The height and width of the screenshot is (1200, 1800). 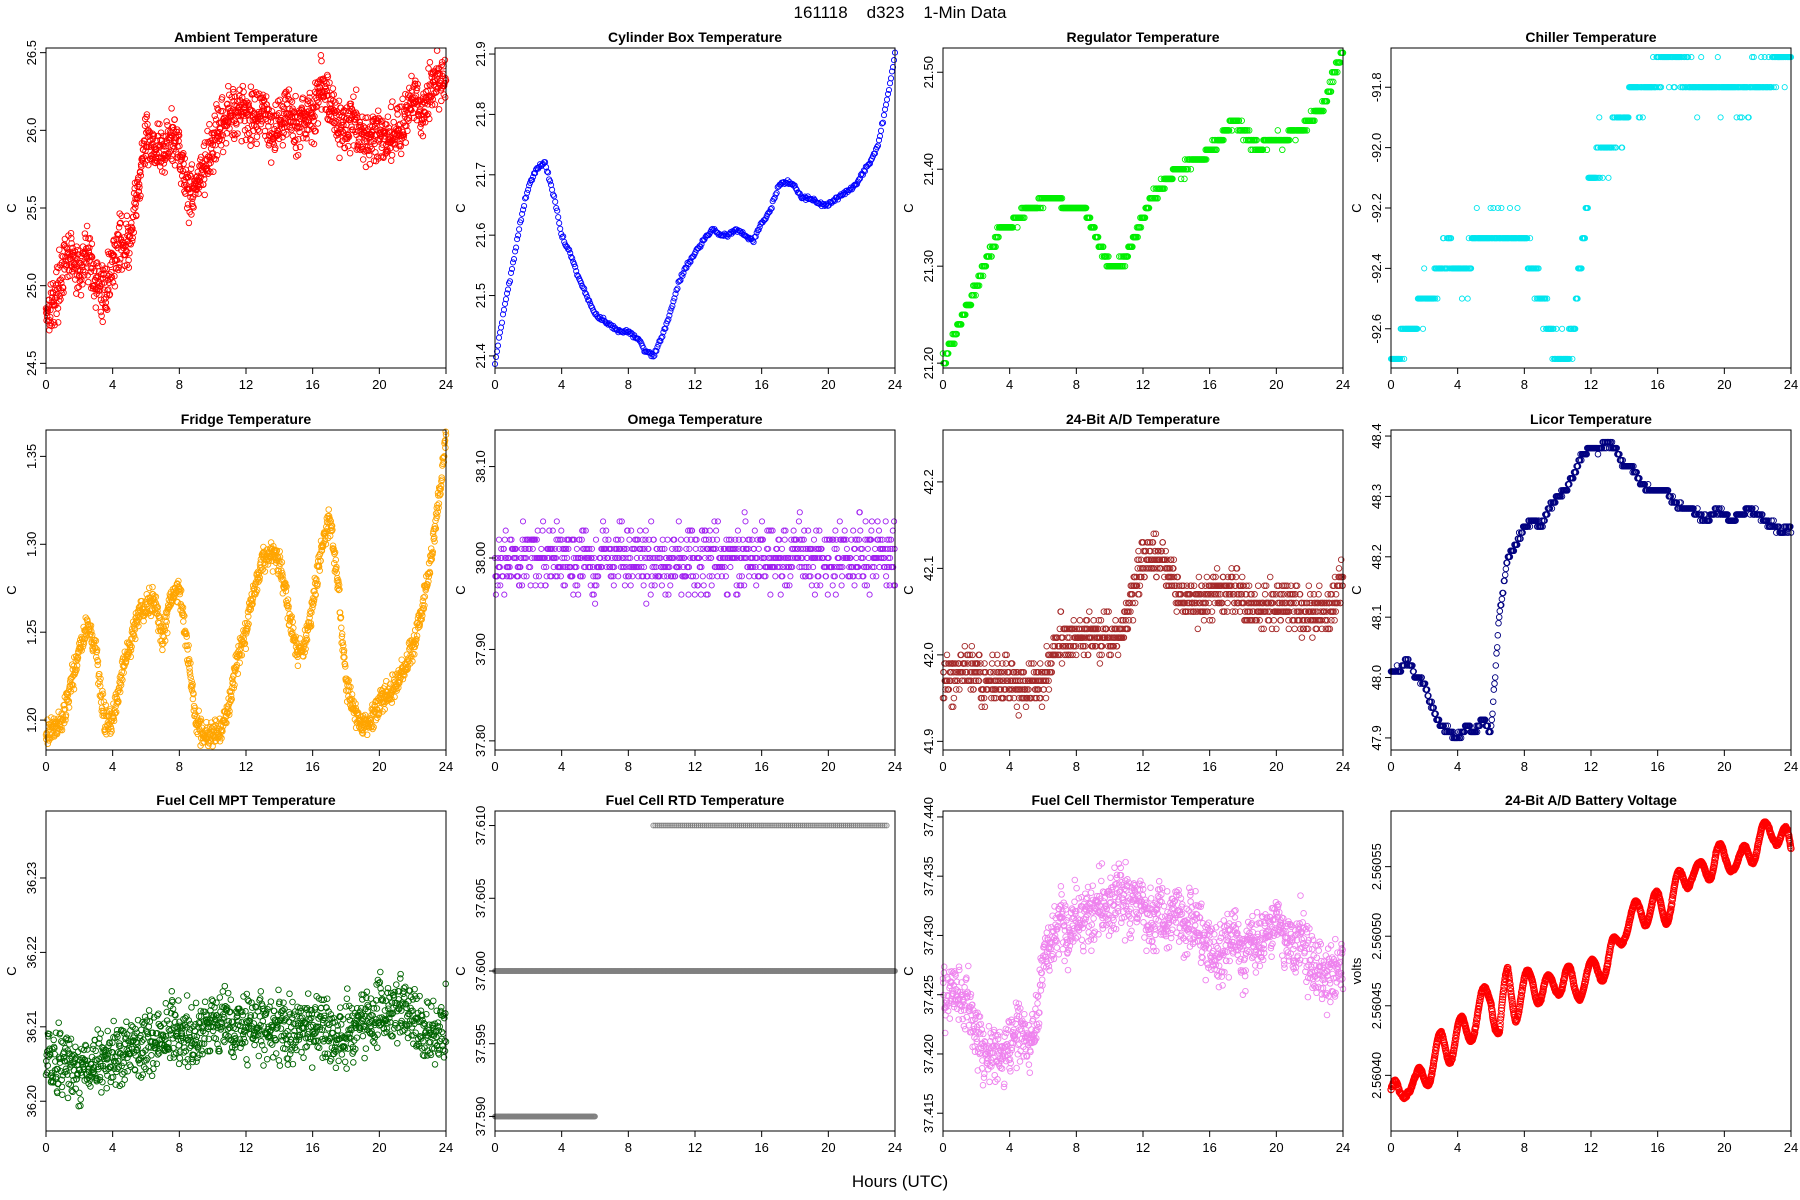 What do you see at coordinates (1376, 269) in the screenshot?
I see `y-tick-label: -92.4` at bounding box center [1376, 269].